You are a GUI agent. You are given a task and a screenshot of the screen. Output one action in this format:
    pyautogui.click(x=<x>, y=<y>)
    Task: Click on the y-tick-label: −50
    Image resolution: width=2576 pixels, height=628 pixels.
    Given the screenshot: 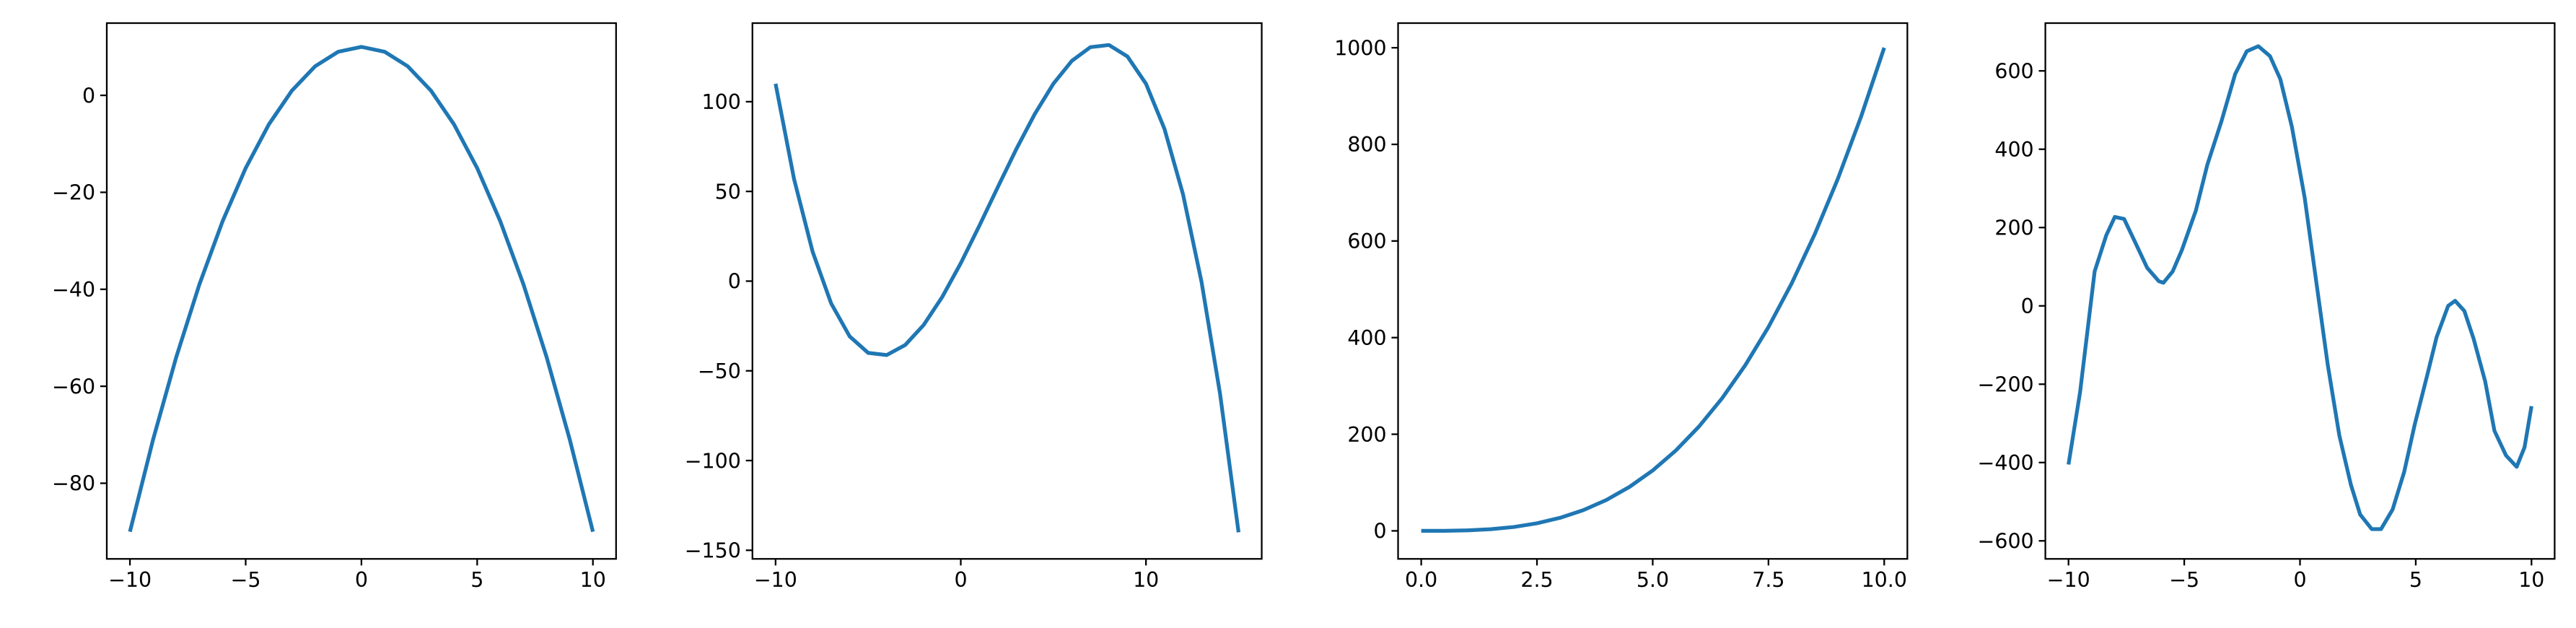 What is the action you would take?
    pyautogui.click(x=719, y=371)
    